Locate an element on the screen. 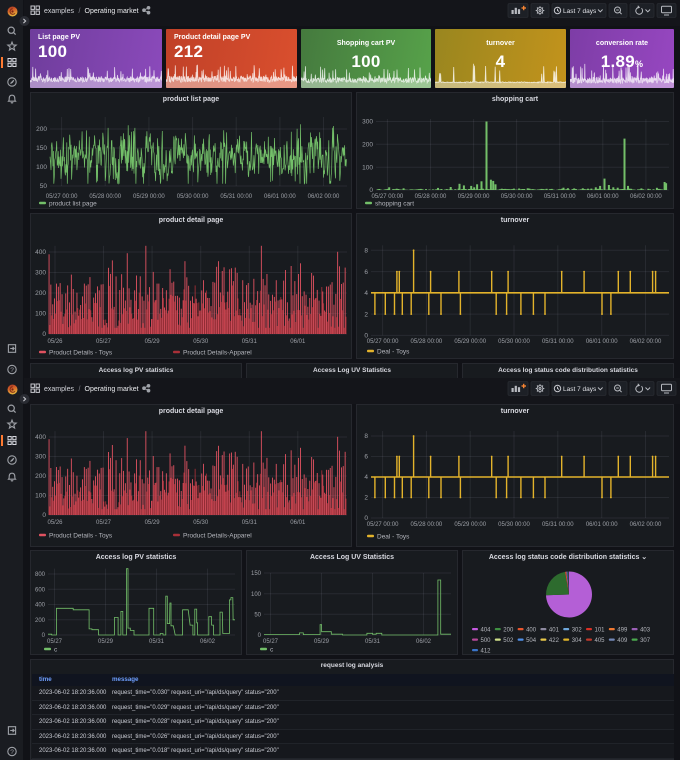  svg-text: 304 is located at coordinates (577, 641).